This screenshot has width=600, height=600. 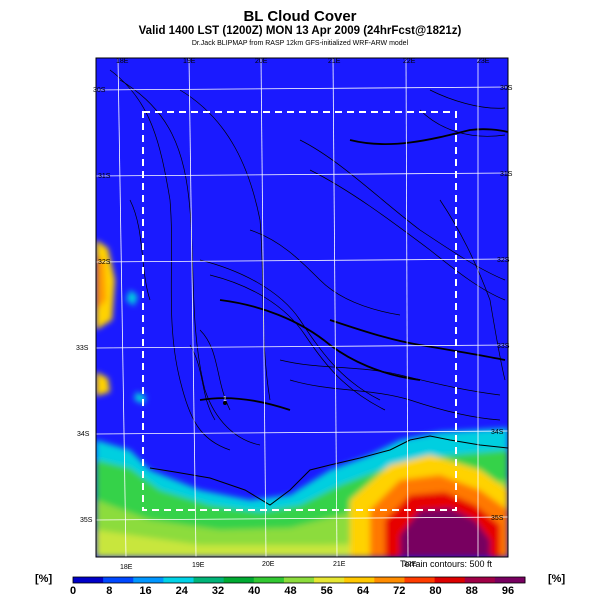 I want to click on colorbar-tick-label: 88, so click(x=472, y=591).